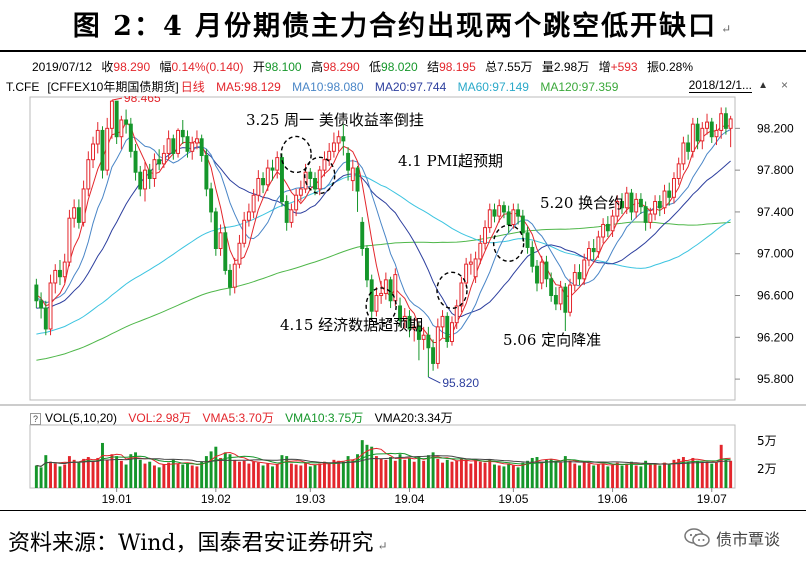 The width and height of the screenshot is (806, 571). I want to click on low-marker-line, so click(434, 380).